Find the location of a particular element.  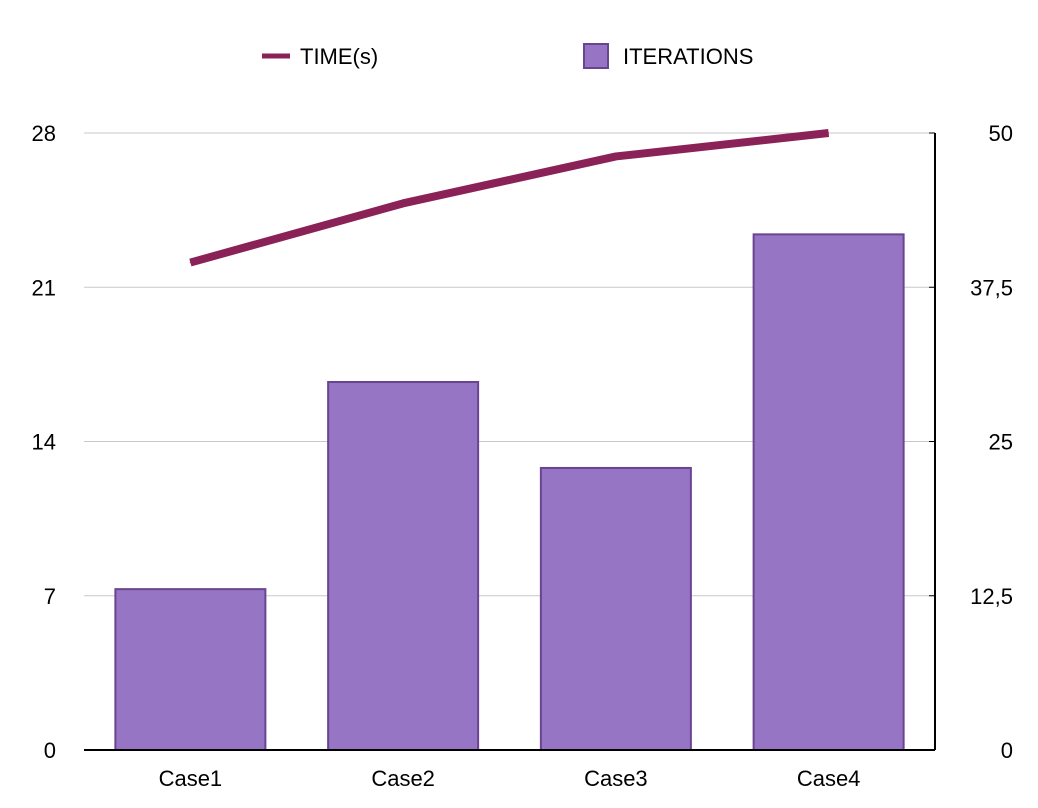

line-series-time is located at coordinates (509, 198).